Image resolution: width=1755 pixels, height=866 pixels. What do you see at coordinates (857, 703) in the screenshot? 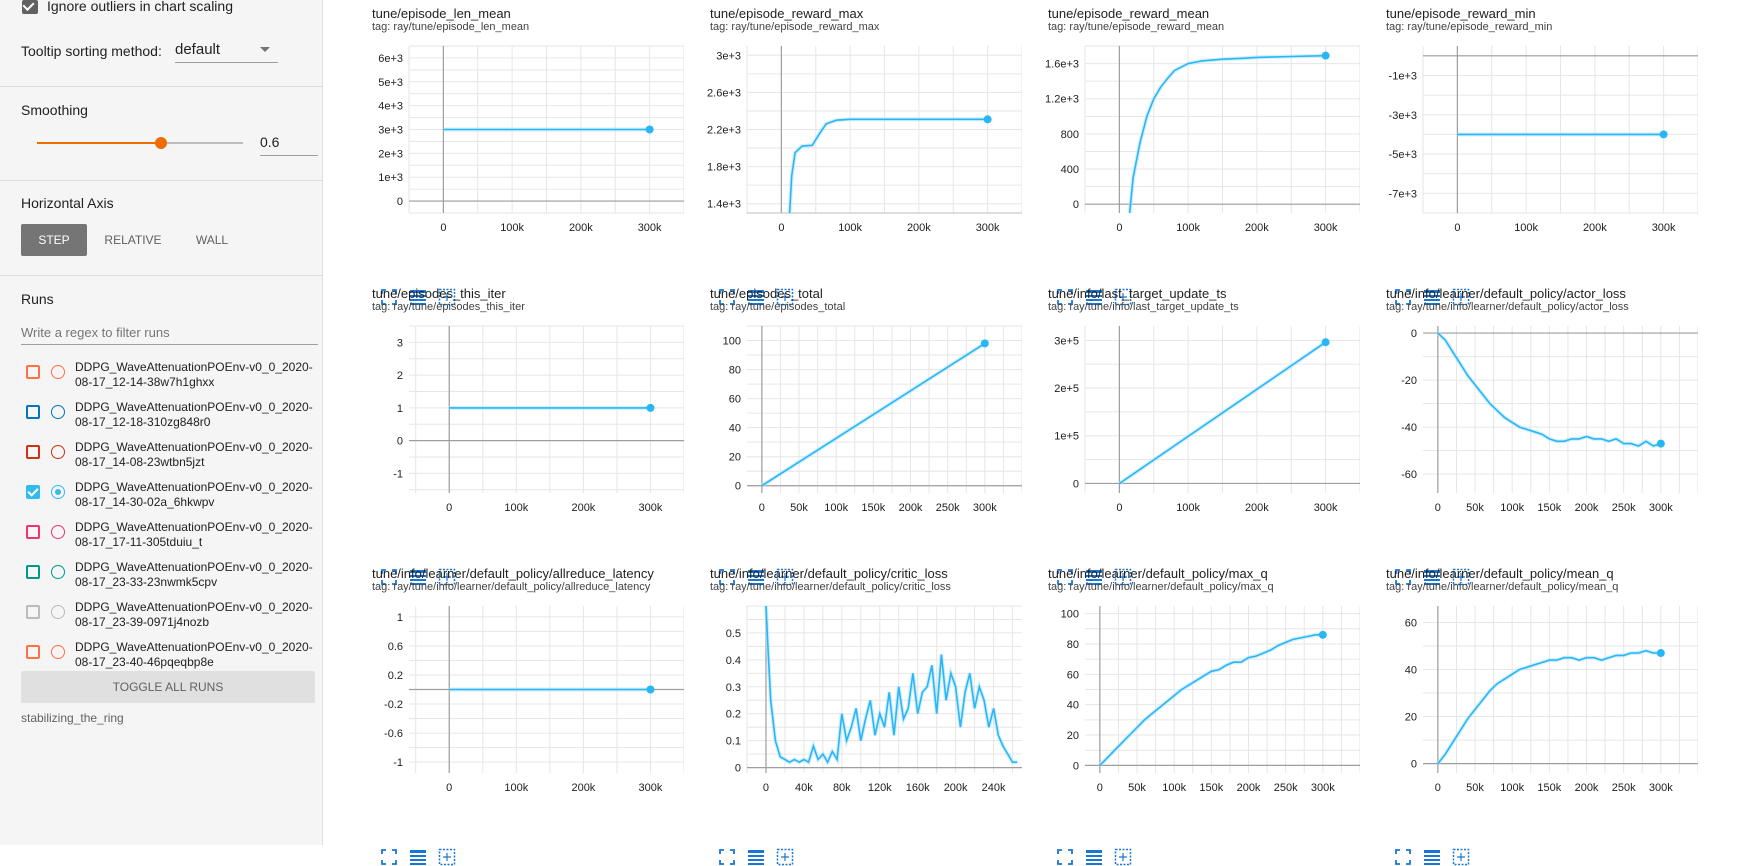
I see `chart-plot: 0 40k 80k 120k 160k 200k 240k 0 0.1 0.2 0.3 0.4 0.5` at bounding box center [857, 703].